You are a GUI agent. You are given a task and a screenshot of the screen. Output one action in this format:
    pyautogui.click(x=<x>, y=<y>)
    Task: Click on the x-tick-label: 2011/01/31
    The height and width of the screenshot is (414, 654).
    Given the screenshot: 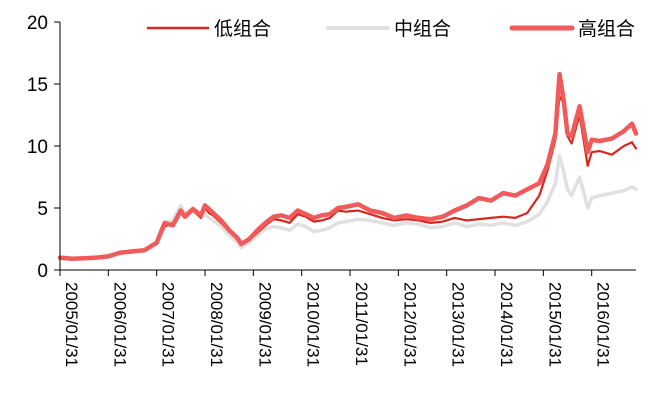 What is the action you would take?
    pyautogui.click(x=361, y=324)
    